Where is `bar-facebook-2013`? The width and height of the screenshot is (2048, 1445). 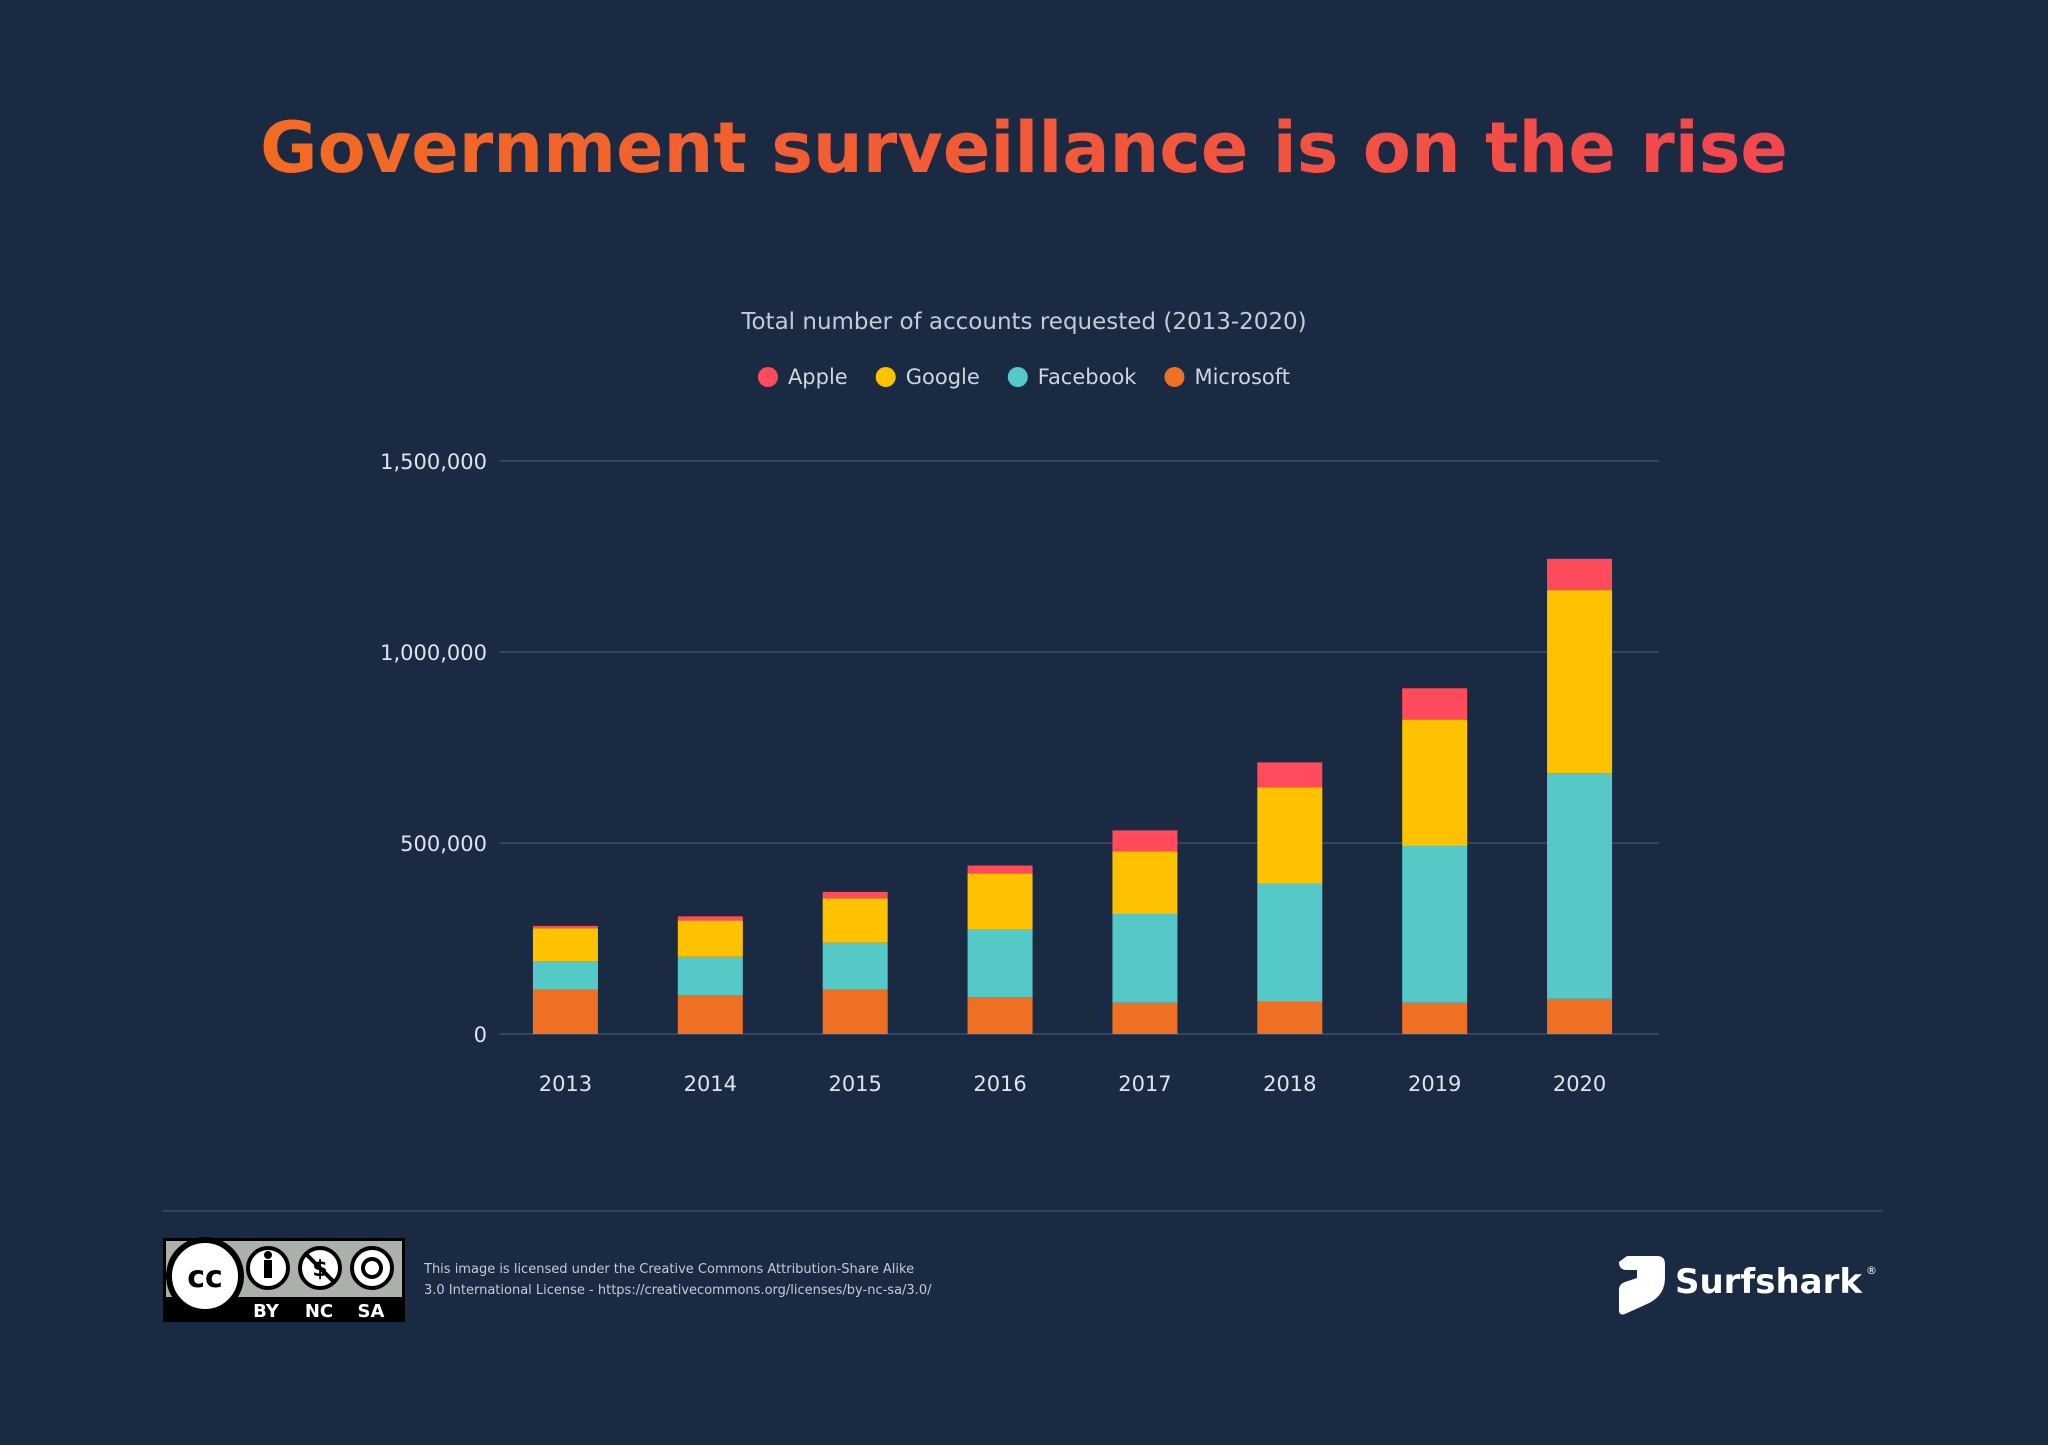 bar-facebook-2013 is located at coordinates (565, 975).